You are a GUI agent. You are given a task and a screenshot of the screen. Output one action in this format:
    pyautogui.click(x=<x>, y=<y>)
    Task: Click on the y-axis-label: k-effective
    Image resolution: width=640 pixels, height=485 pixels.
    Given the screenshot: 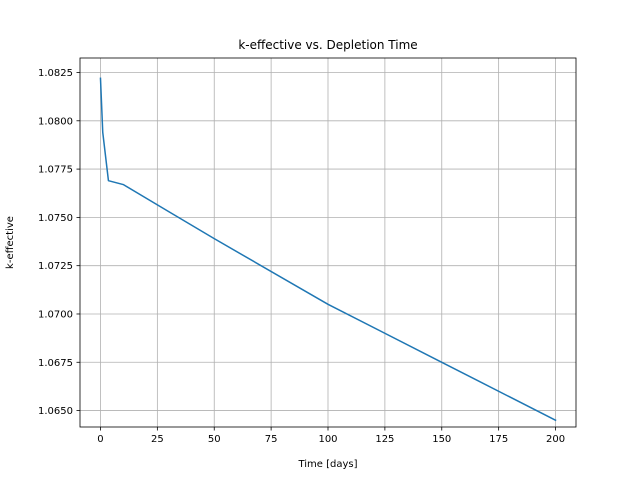 What is the action you would take?
    pyautogui.click(x=10, y=242)
    